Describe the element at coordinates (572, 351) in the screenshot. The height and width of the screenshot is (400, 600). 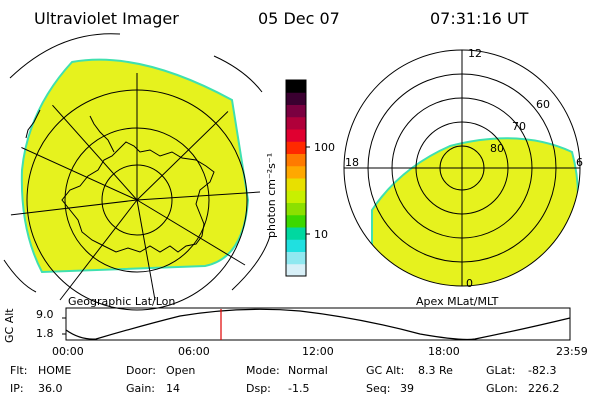
I see `time-tick-2359: 23:59` at that location.